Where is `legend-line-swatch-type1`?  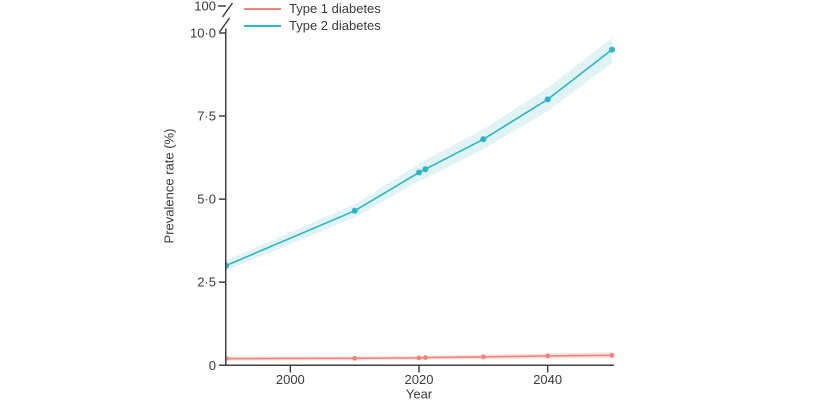
legend-line-swatch-type1 is located at coordinates (262, 8).